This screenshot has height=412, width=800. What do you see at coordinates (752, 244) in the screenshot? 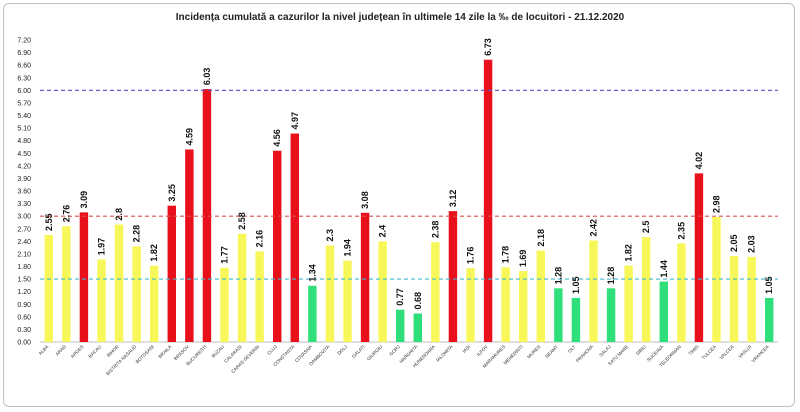
I see `data-label: 2.03` at bounding box center [752, 244].